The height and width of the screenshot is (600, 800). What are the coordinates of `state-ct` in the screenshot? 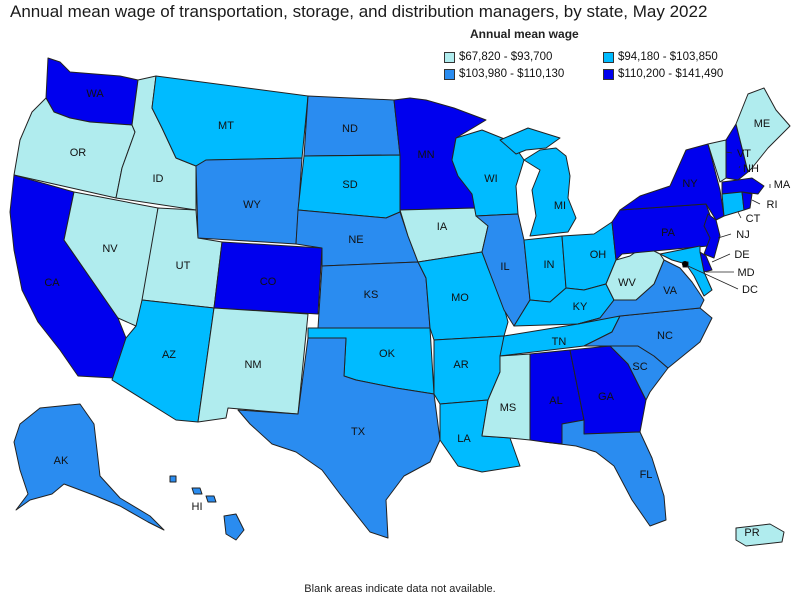 It's located at (733, 204).